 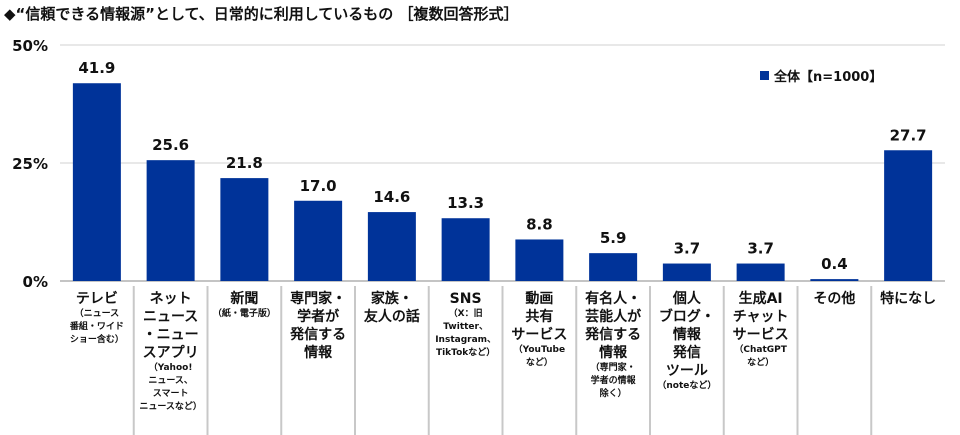 What do you see at coordinates (170, 317) in the screenshot?
I see `category-label: ニュース` at bounding box center [170, 317].